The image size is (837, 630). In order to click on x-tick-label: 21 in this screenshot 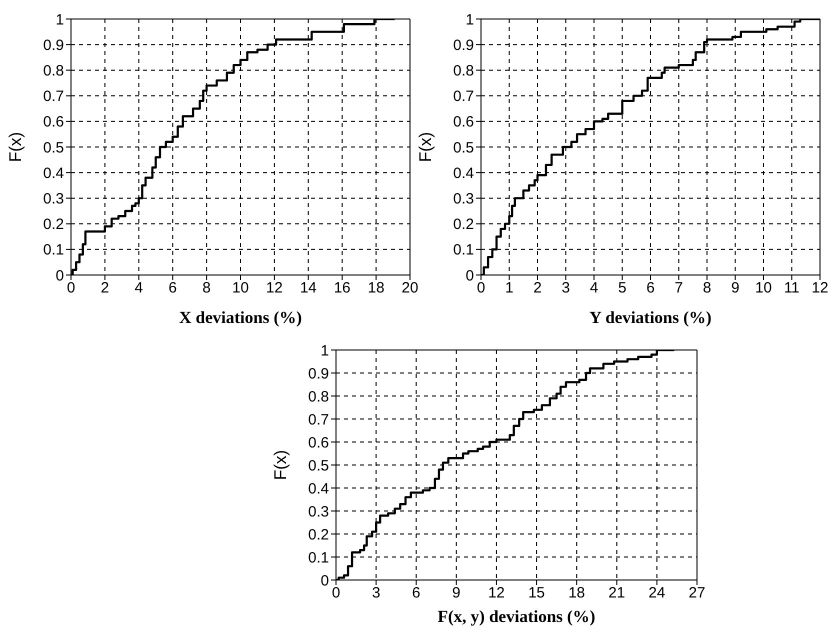, I will do `click(617, 593)`.